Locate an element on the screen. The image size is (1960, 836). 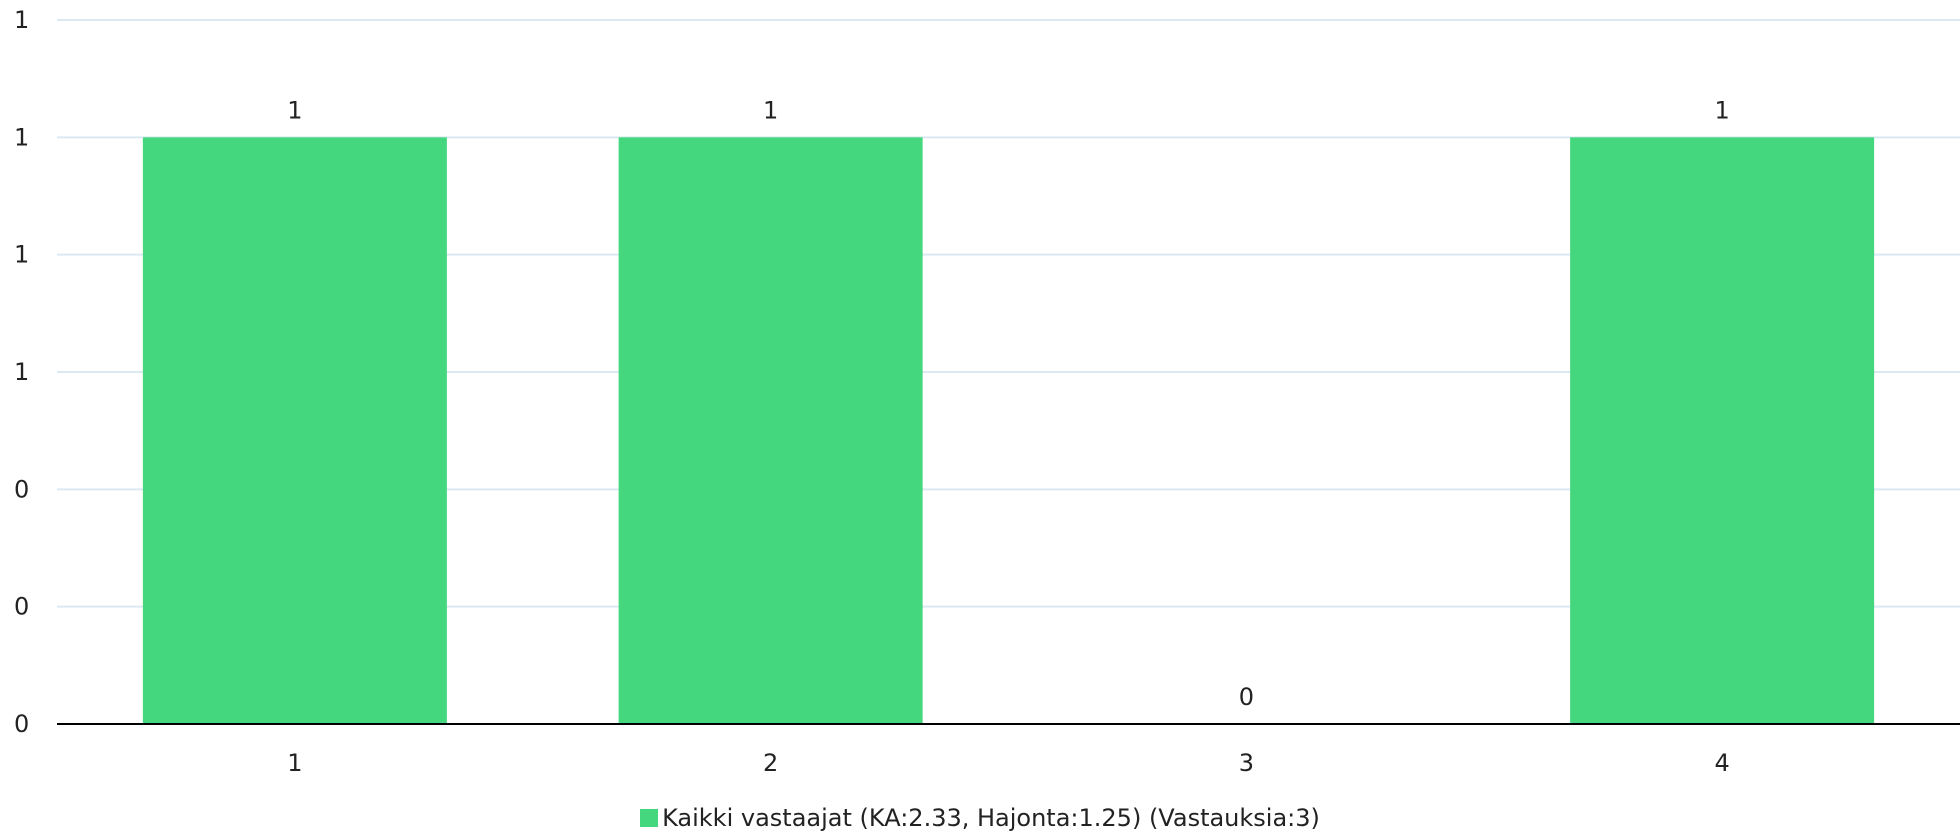
y-axis-ticks: 0 0 0 1 1 1 1 is located at coordinates (21, 372).